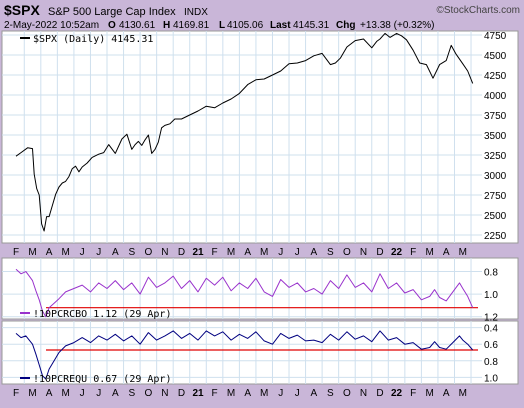 This screenshot has height=408, width=524. What do you see at coordinates (495, 236) in the screenshot?
I see `y-tick-label: 2250` at bounding box center [495, 236].